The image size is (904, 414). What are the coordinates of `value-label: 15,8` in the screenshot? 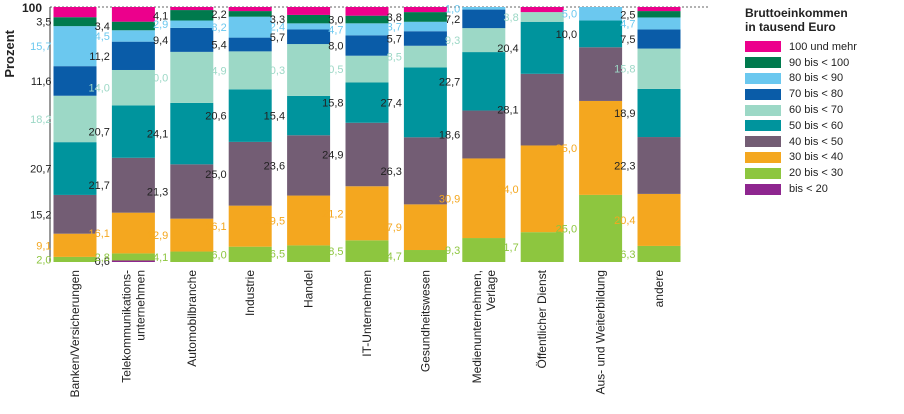 It's located at (332, 104).